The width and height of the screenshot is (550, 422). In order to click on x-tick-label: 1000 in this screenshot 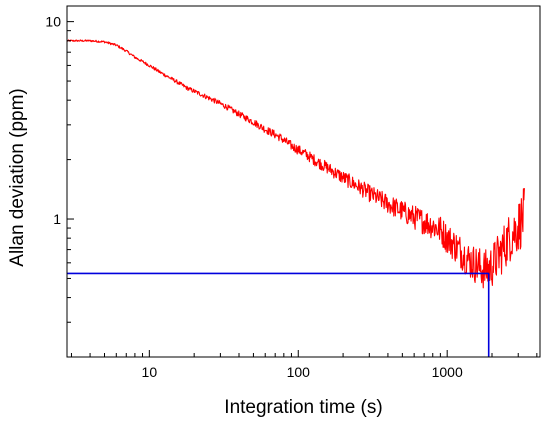, I will do `click(447, 372)`.